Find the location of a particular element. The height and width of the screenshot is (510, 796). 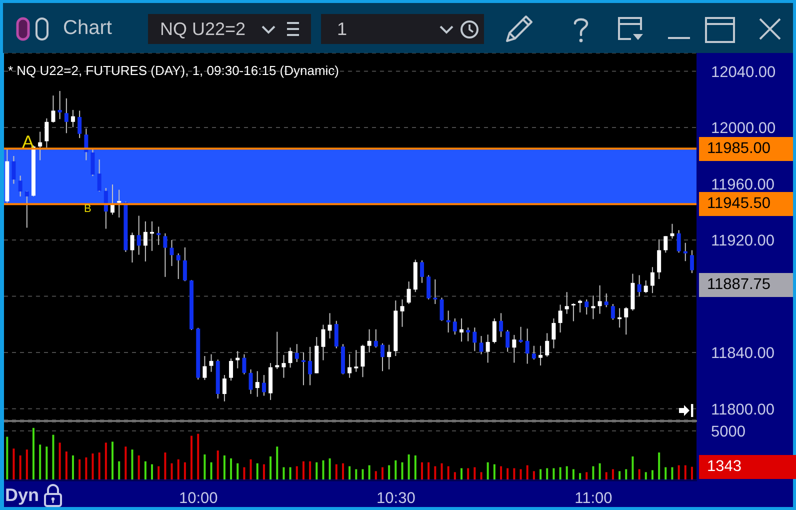

y-tick-label: 11960.00 is located at coordinates (743, 185).